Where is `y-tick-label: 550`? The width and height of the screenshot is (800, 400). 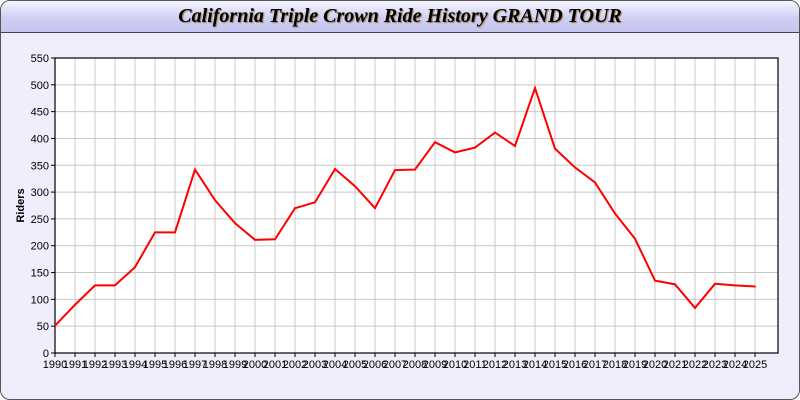 y-tick-label: 550 is located at coordinates (40, 59).